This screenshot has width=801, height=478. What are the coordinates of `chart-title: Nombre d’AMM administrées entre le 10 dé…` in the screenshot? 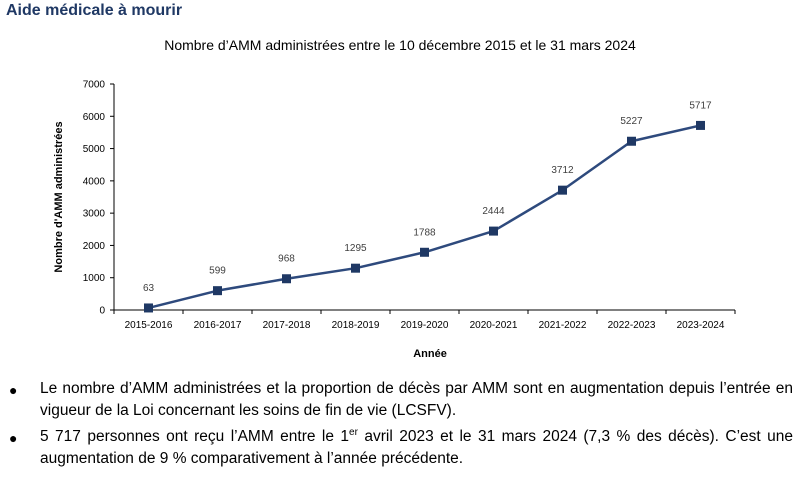 It's located at (400, 45).